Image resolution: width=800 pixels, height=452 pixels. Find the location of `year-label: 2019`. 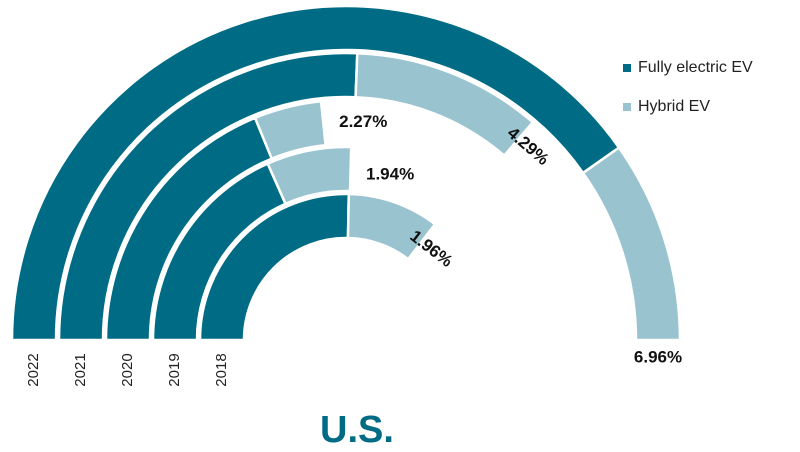

year-label: 2019 is located at coordinates (174, 369).